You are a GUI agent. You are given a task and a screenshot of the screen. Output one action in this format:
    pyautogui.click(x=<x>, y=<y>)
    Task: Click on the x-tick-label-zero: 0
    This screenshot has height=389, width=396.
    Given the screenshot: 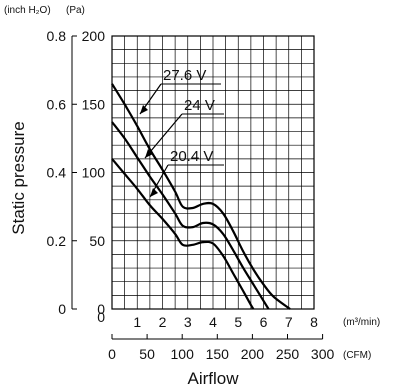 What is the action you would take?
    pyautogui.click(x=101, y=317)
    